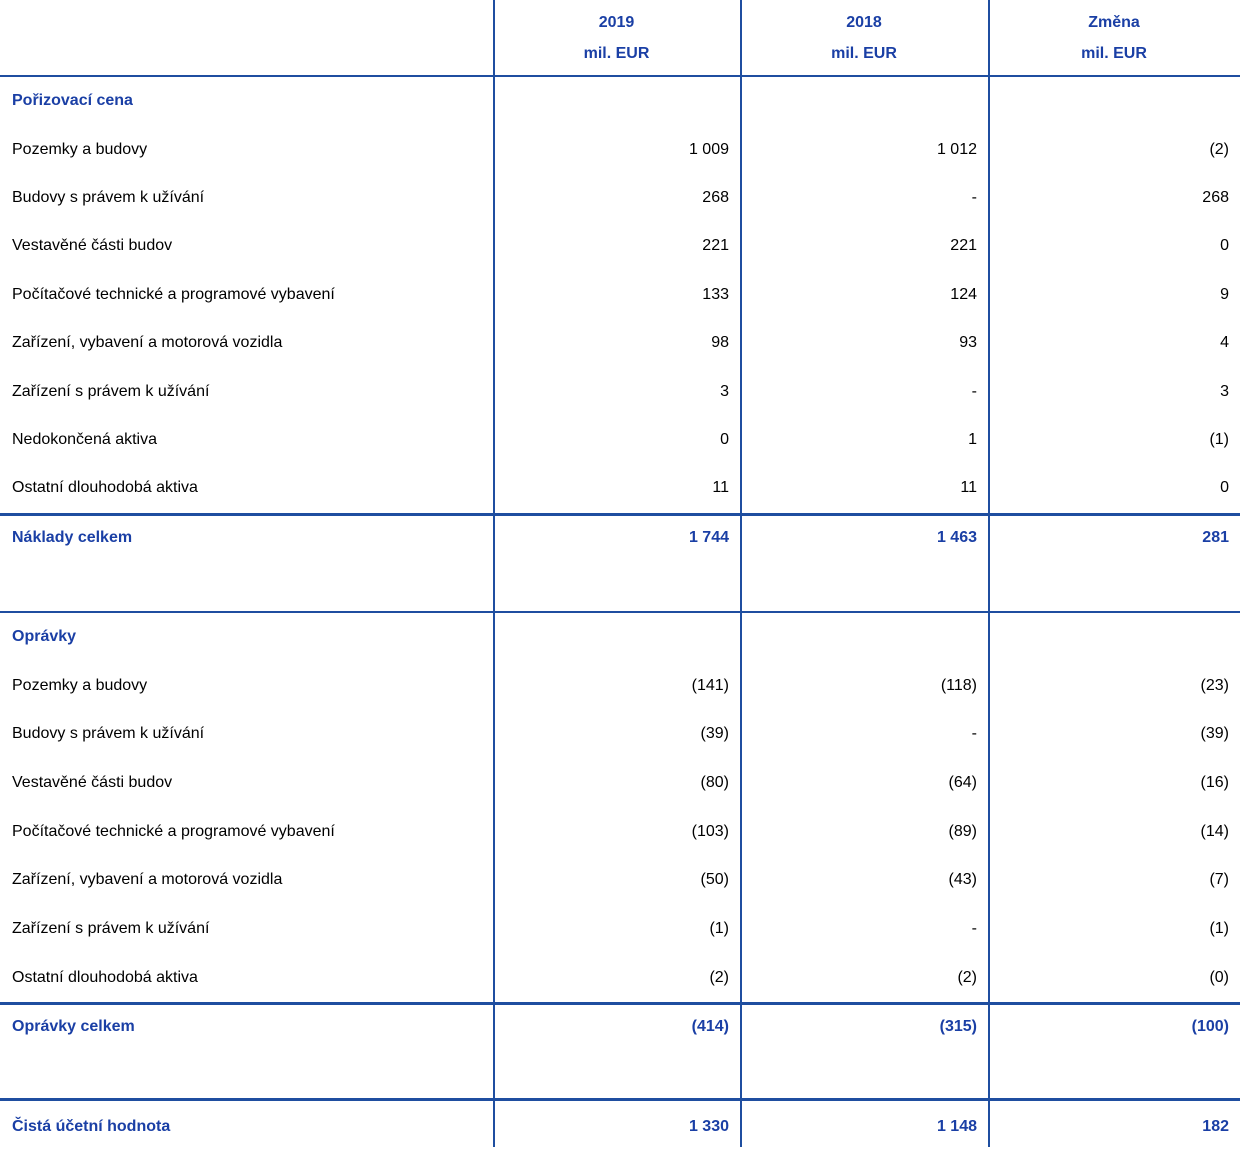  What do you see at coordinates (72, 537) in the screenshot?
I see `total-label: Náklady celkem` at bounding box center [72, 537].